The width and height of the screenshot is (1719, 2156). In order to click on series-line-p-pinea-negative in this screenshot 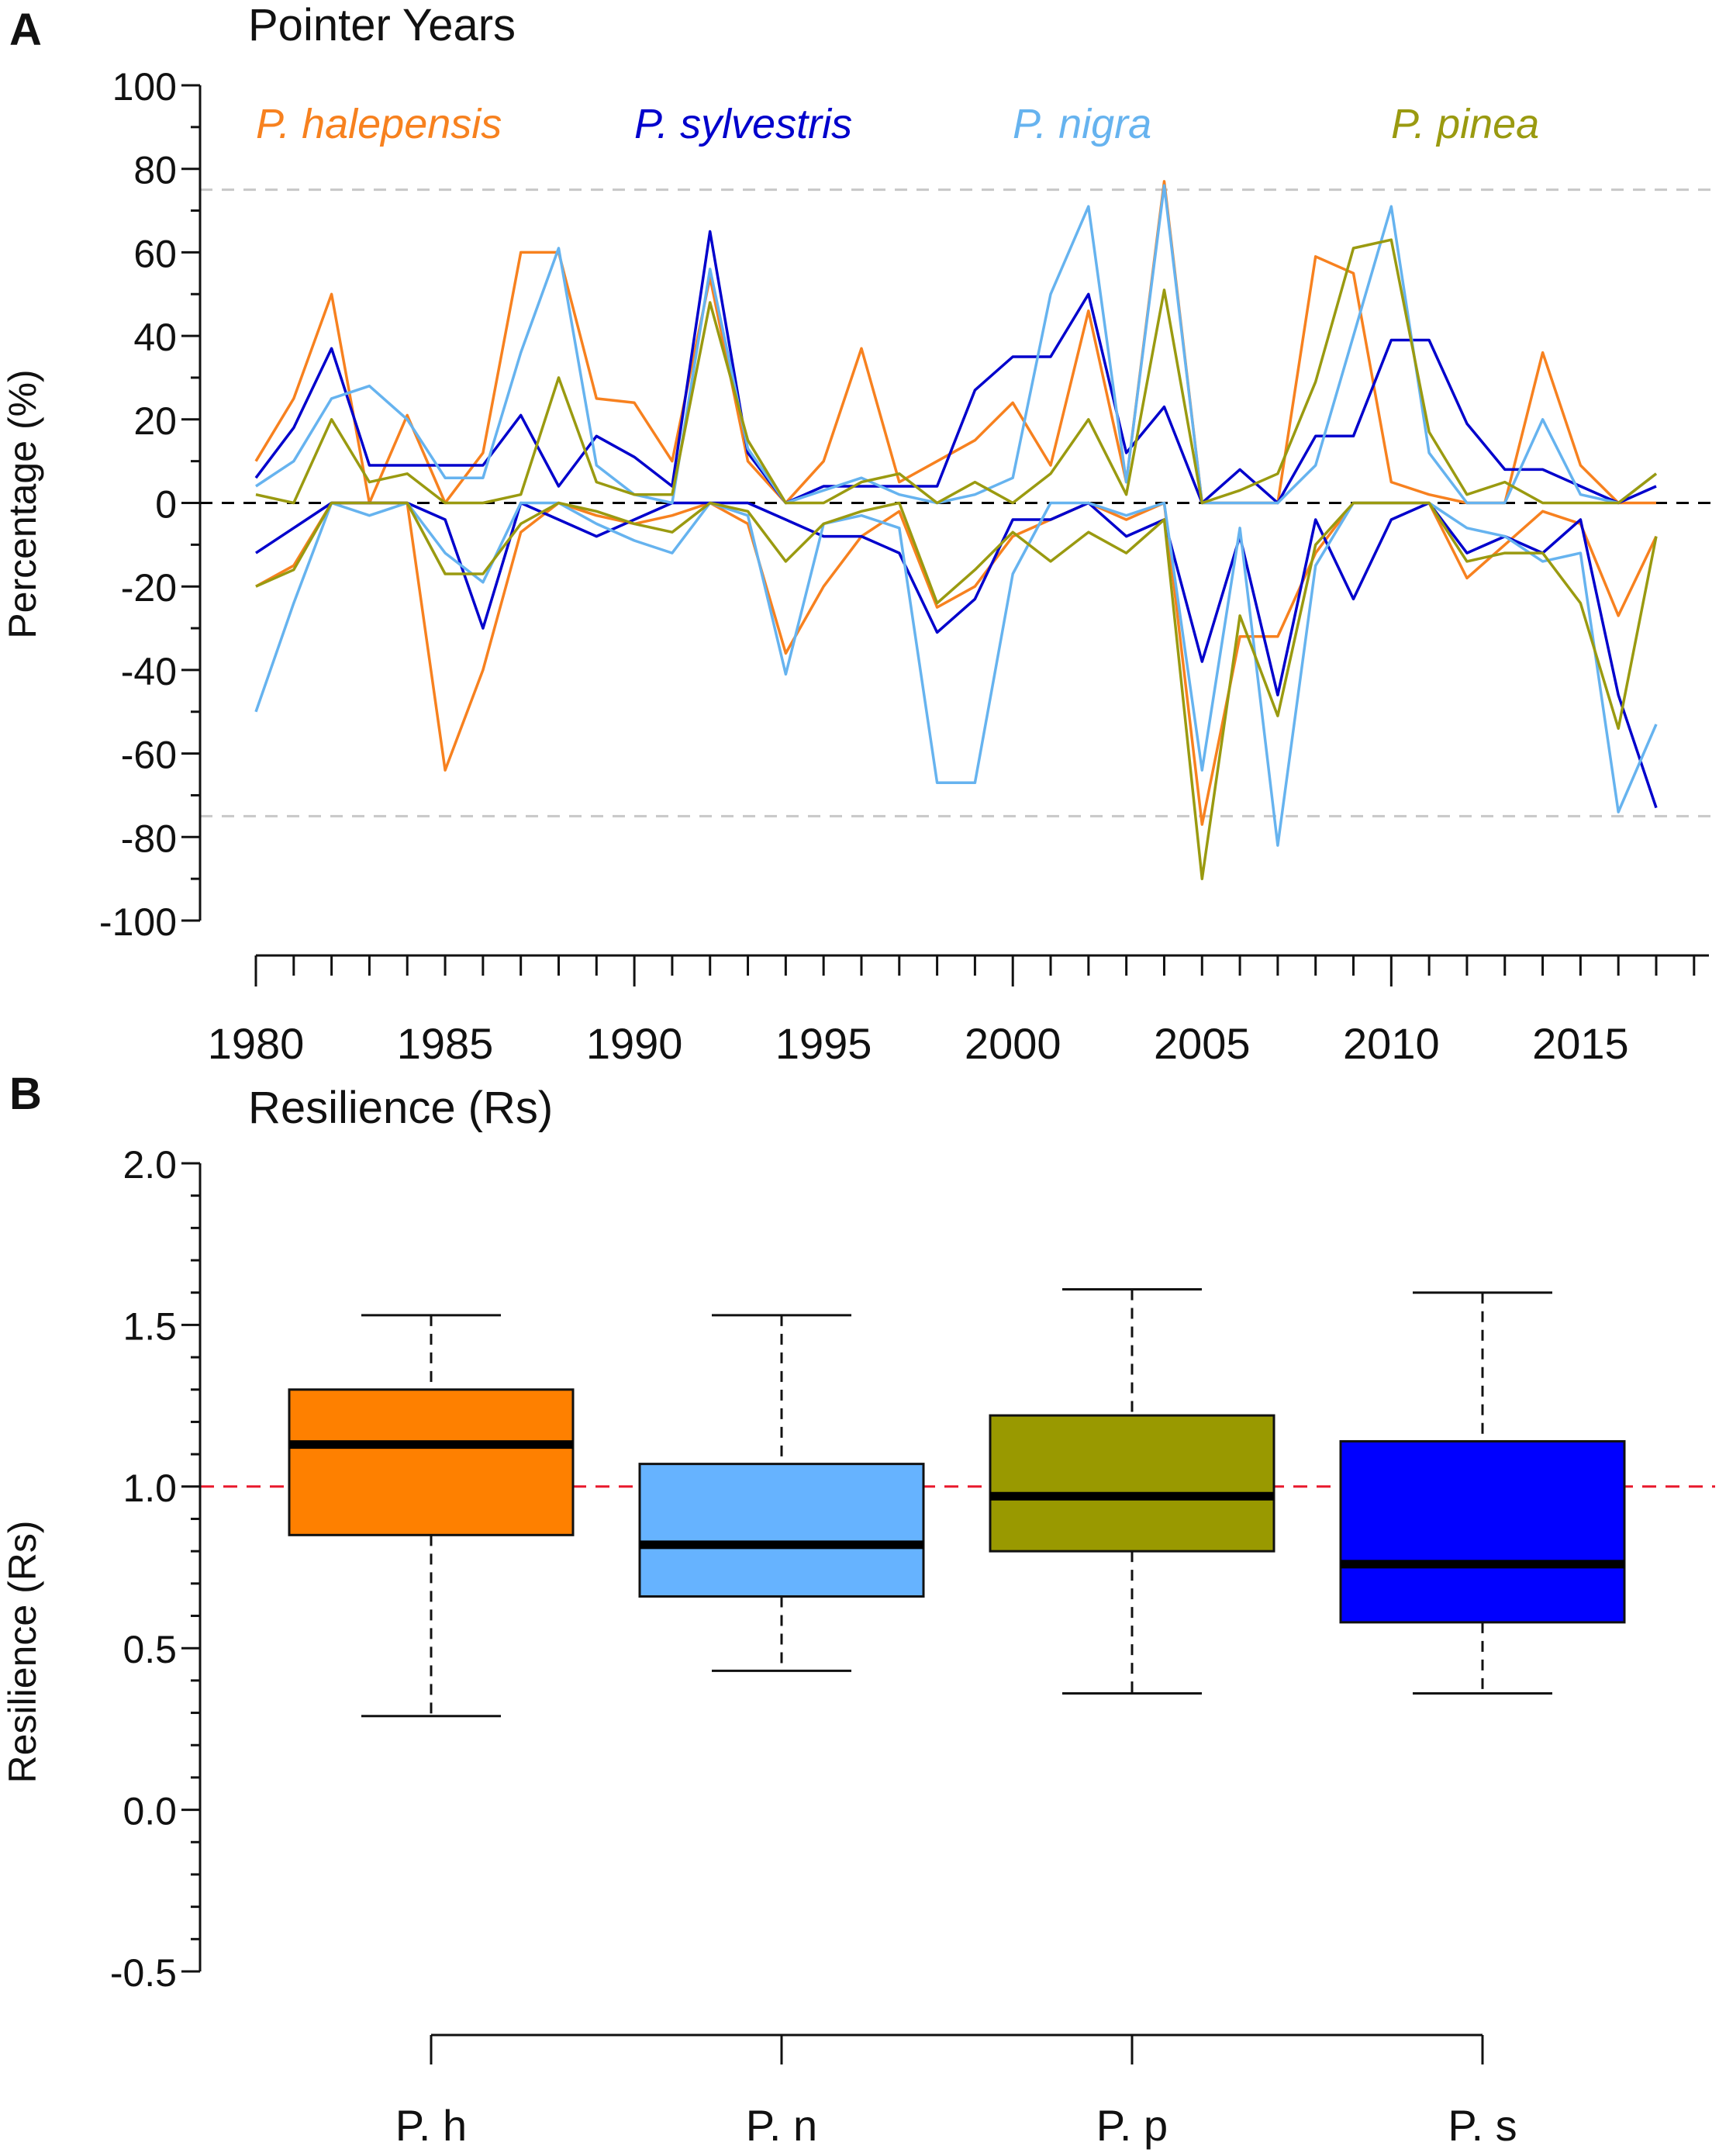, I will do `click(956, 690)`.